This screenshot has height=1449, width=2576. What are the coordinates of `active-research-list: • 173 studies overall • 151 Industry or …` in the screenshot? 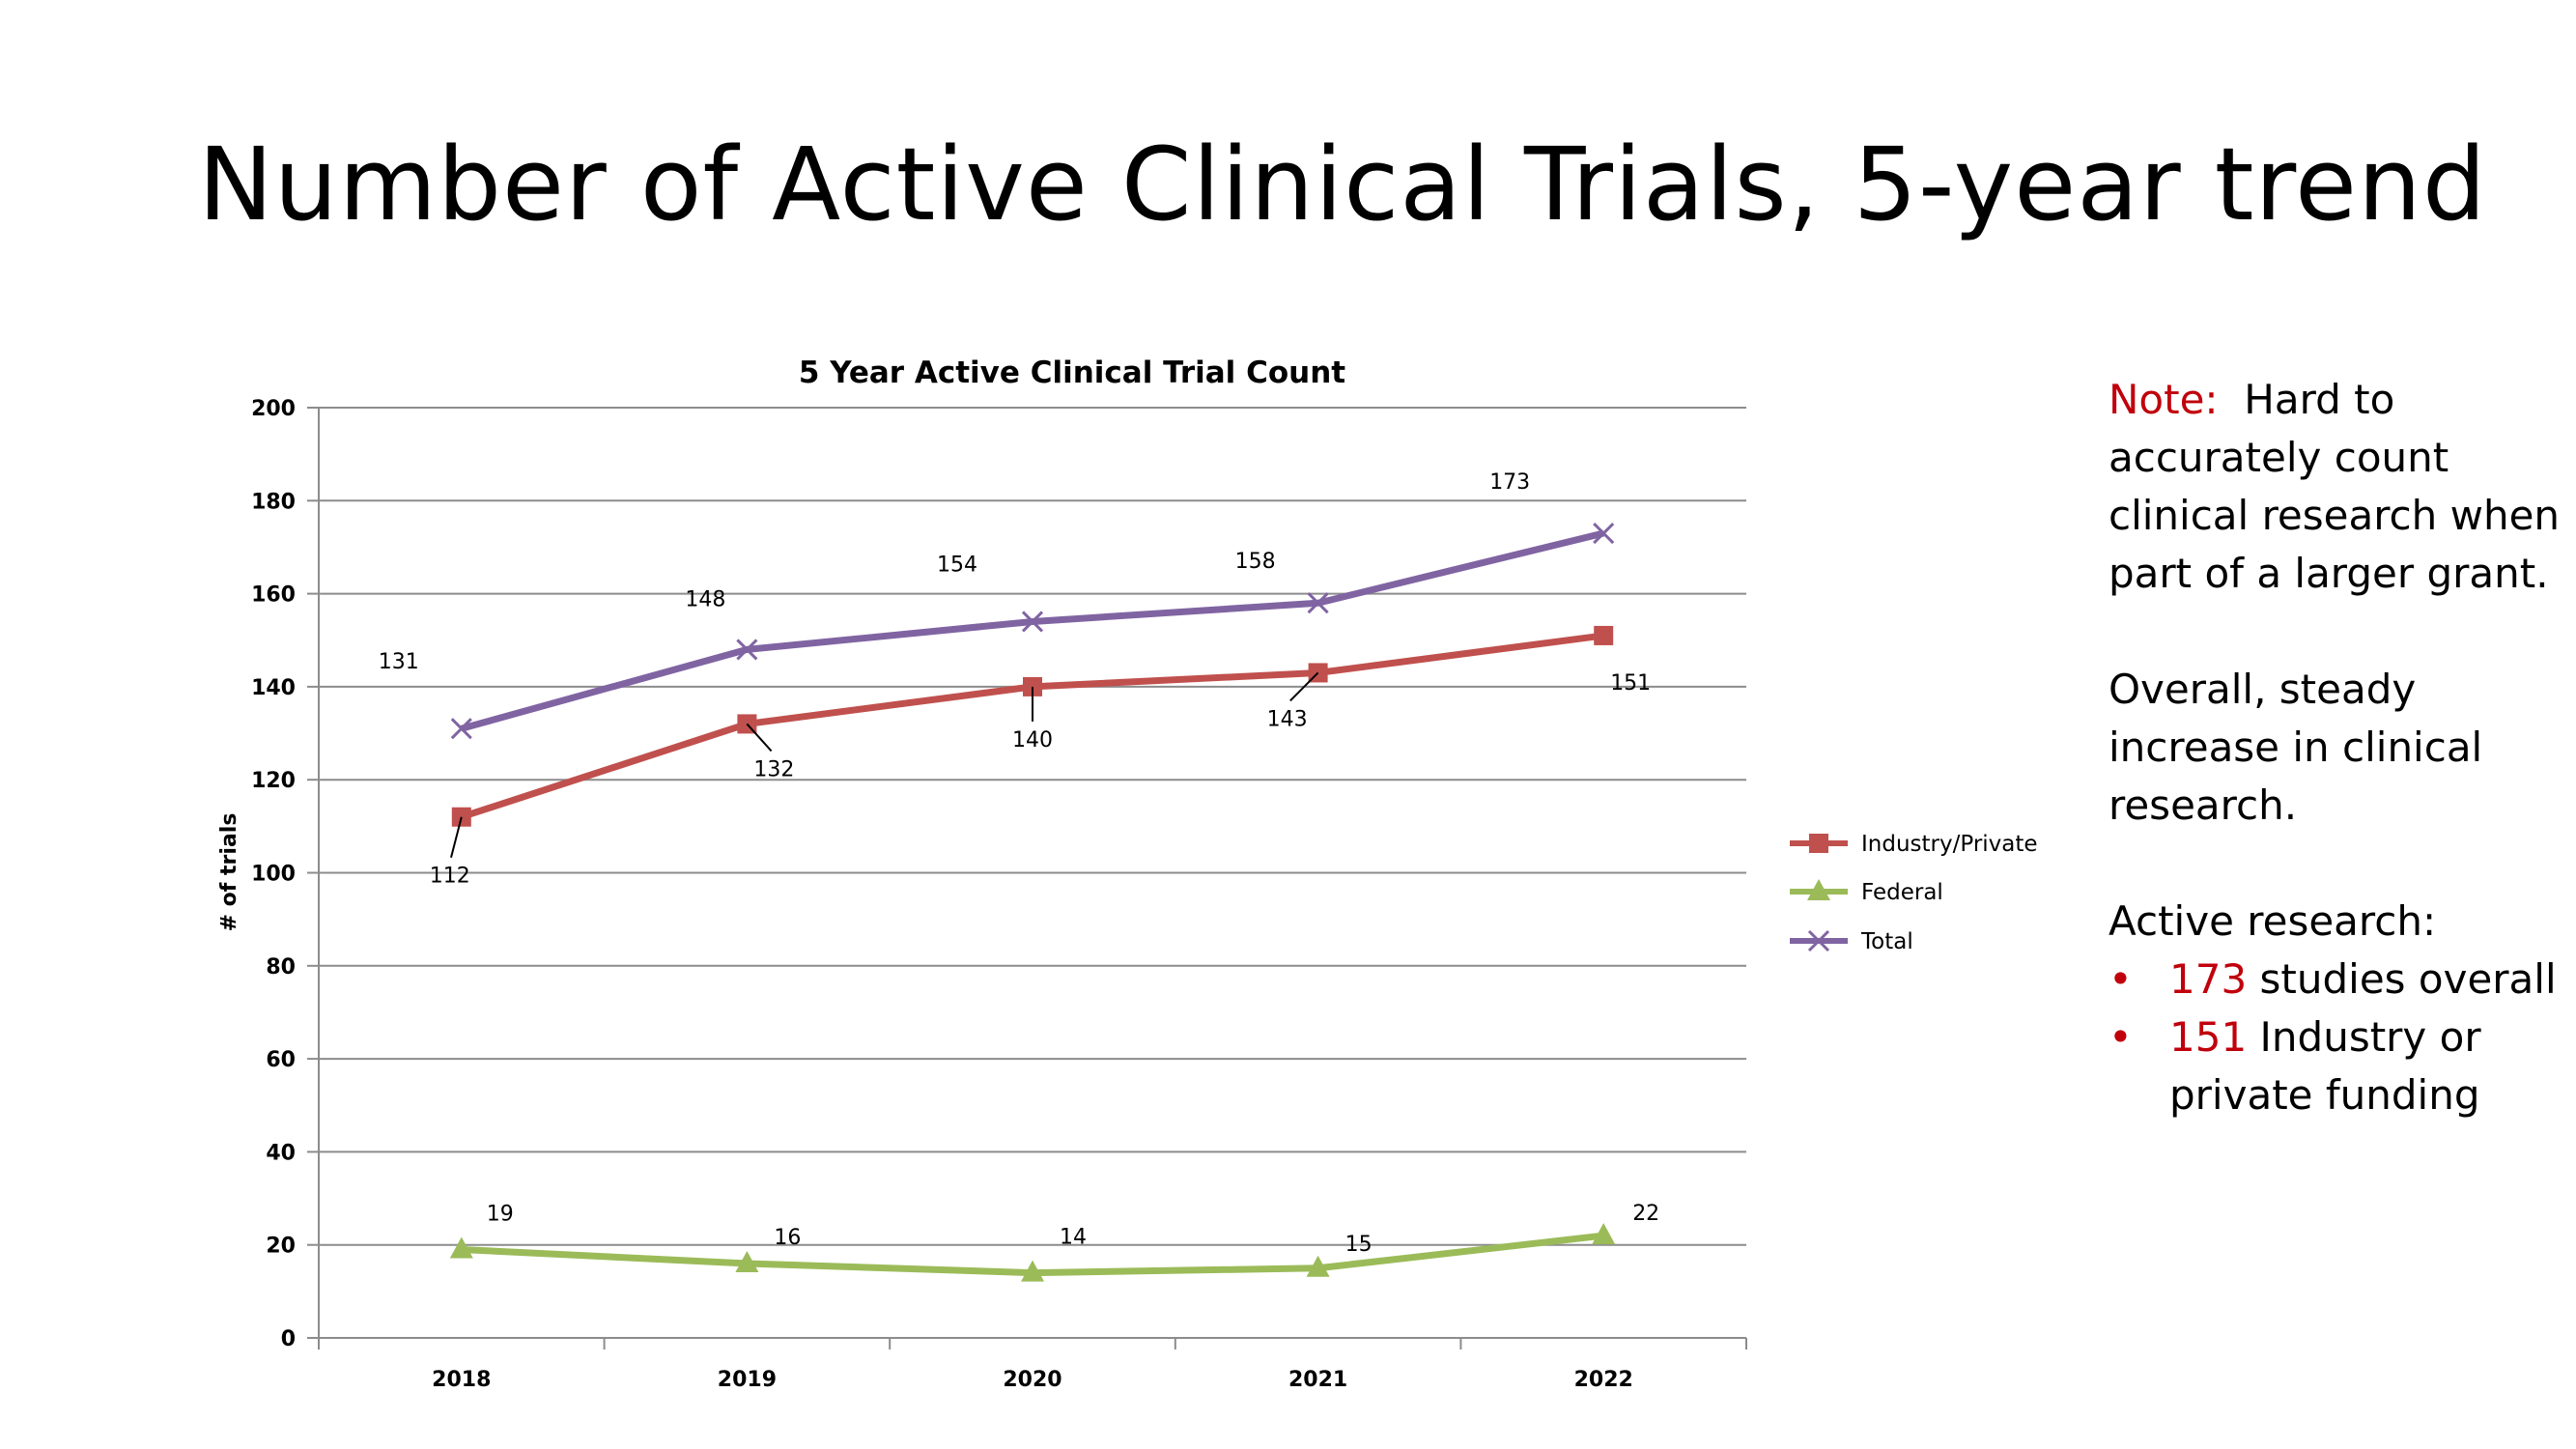 It's located at (2335, 1037).